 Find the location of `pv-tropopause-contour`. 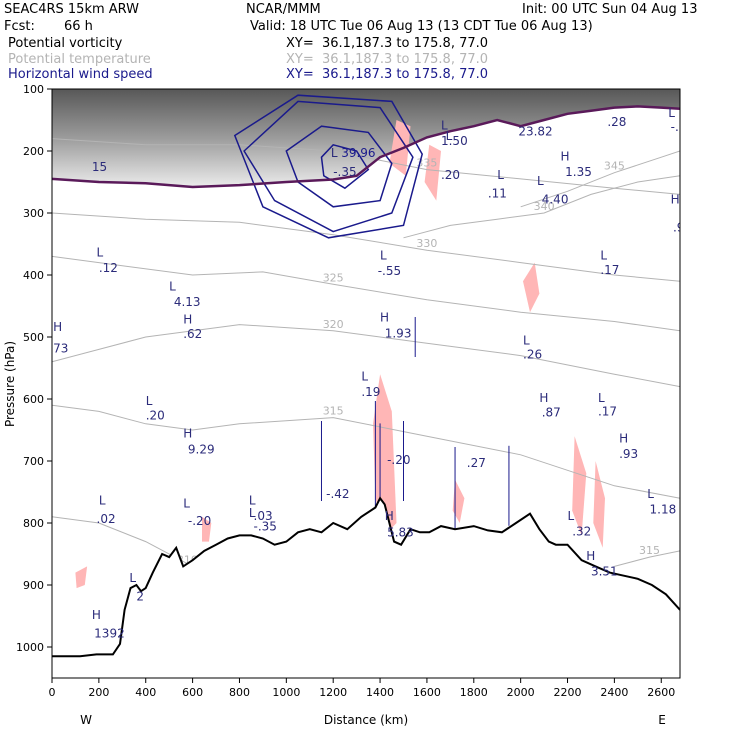

pv-tropopause-contour is located at coordinates (366, 147).